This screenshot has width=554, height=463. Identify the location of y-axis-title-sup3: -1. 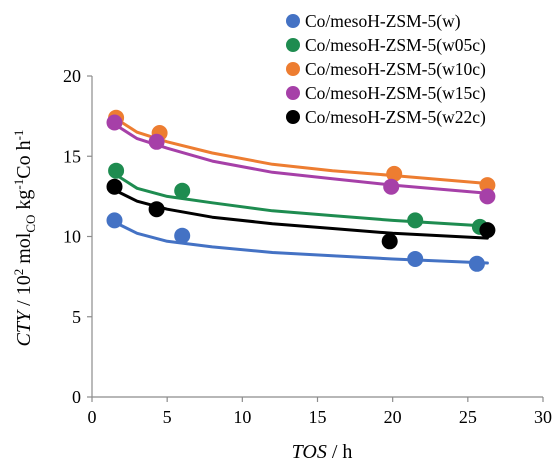
(18, 135).